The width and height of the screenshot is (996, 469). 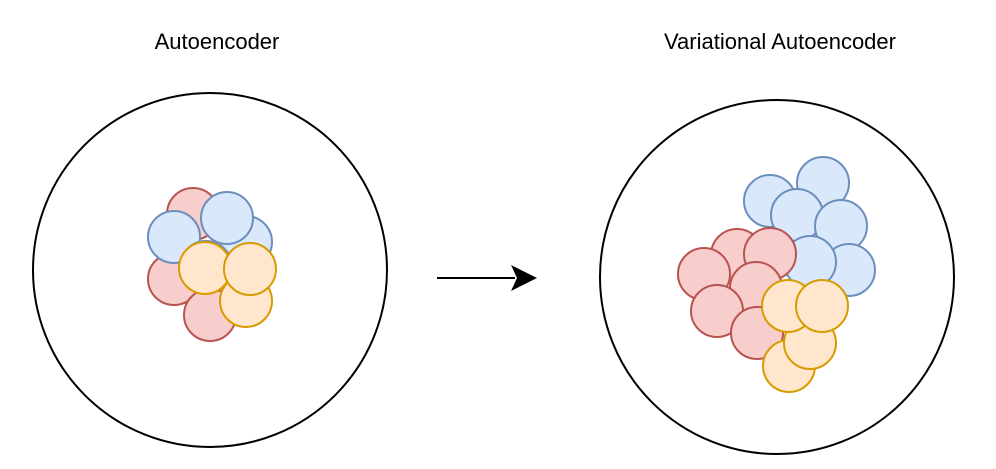 What do you see at coordinates (227, 218) in the screenshot?
I see `blue-latent-point` at bounding box center [227, 218].